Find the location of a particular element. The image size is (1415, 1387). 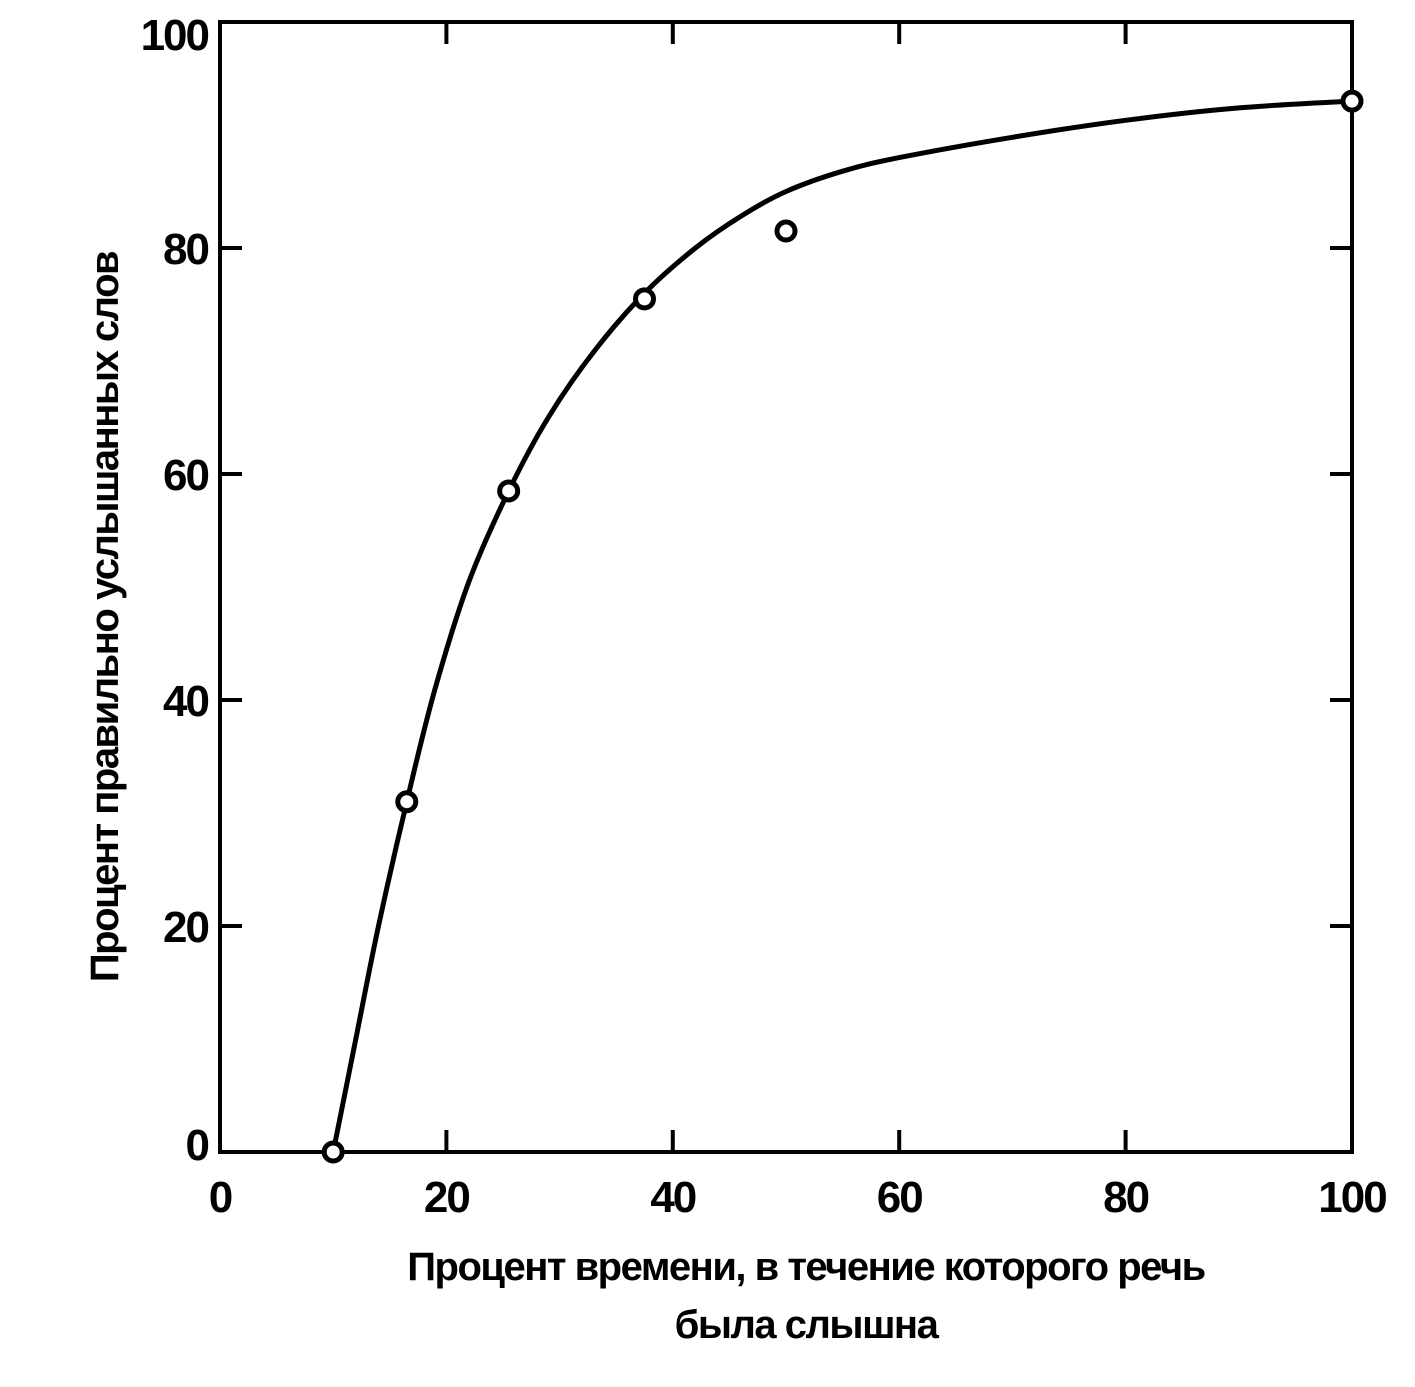

y-tick-label: 0 is located at coordinates (197, 1145).